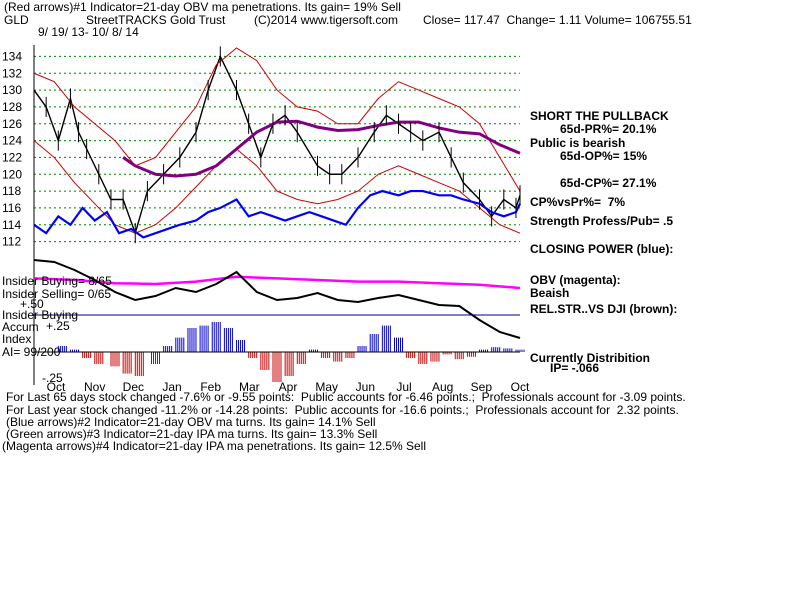 The height and width of the screenshot is (600, 800). I want to click on scale-minus-25: -.25, so click(52, 378).